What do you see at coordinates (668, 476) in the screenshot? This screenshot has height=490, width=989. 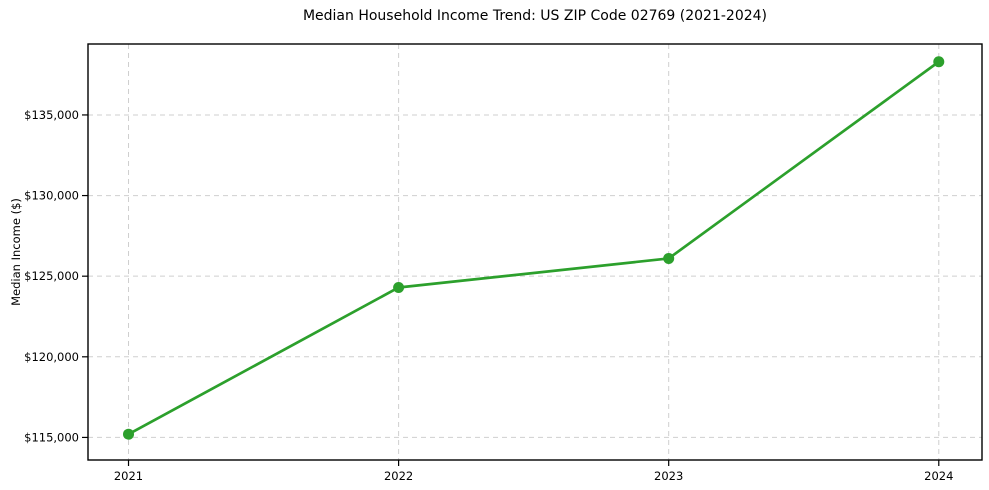 I see `x-tick-label: 2023` at bounding box center [668, 476].